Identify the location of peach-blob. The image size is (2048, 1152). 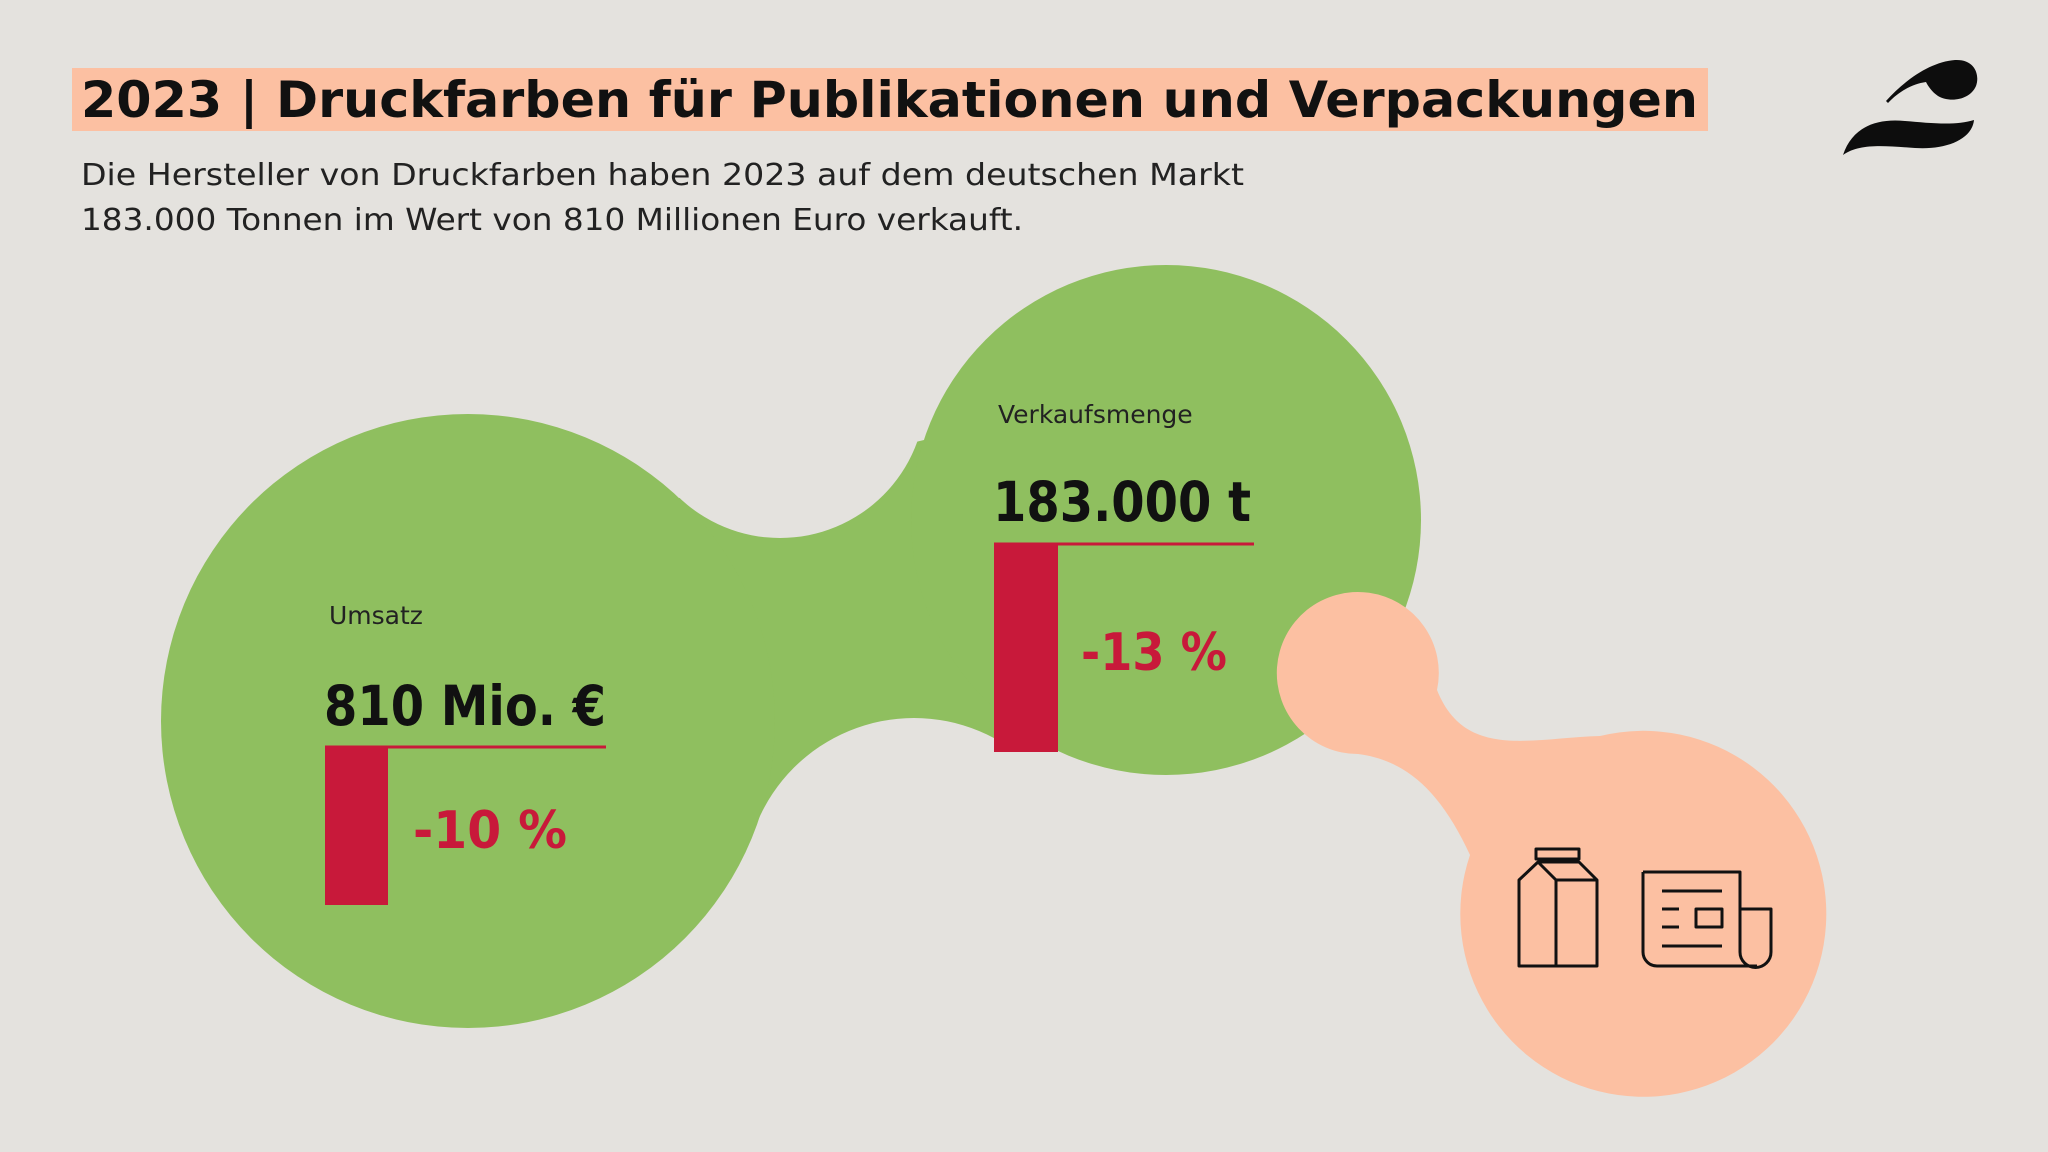
(1551, 844).